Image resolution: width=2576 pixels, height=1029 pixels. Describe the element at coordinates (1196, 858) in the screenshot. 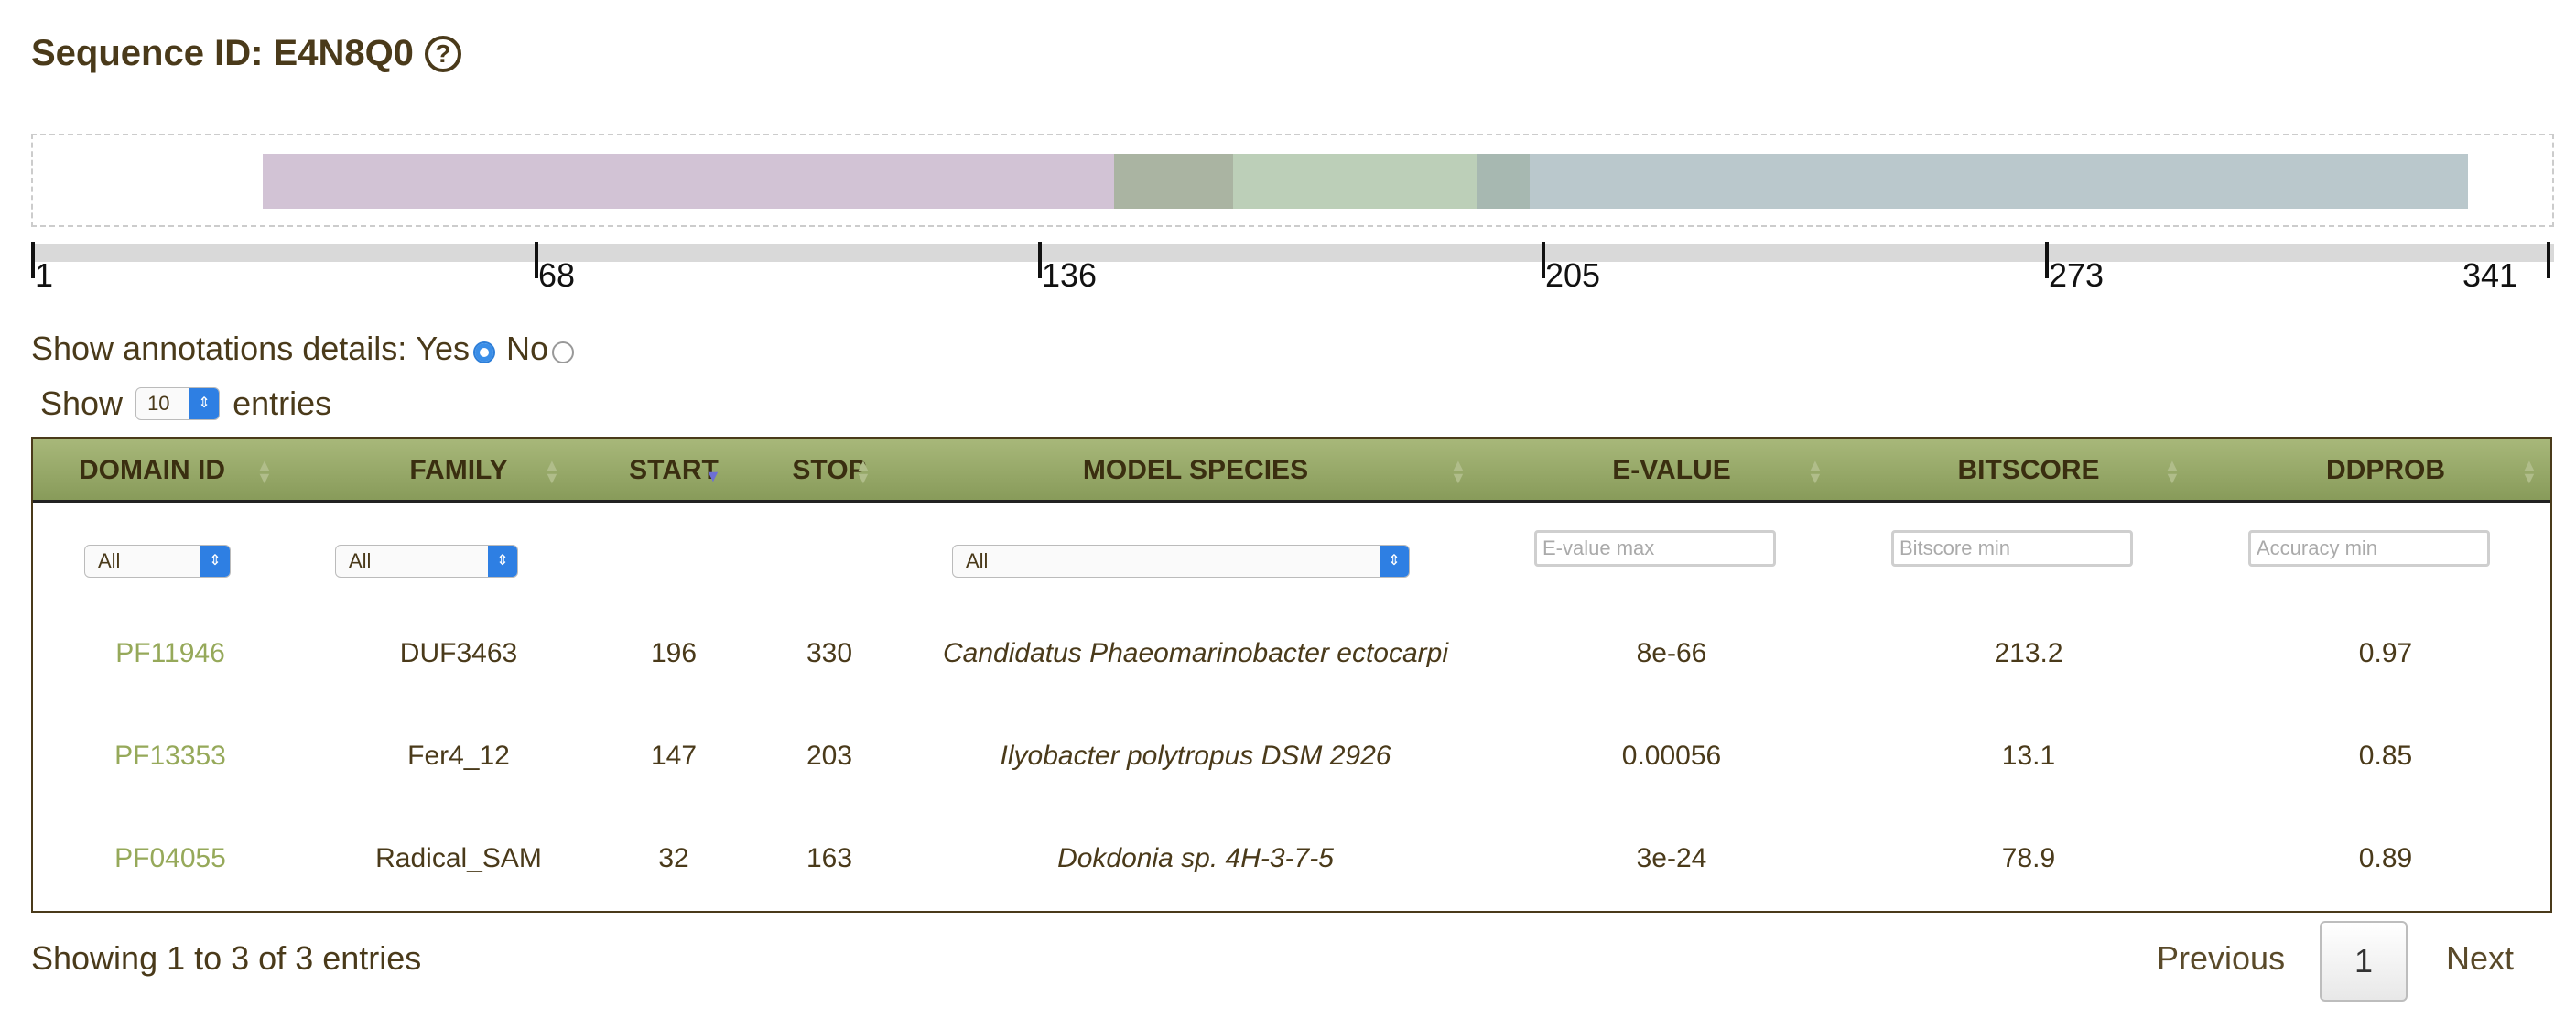

I see `species-cell: Dokdonia sp. 4H-3-7-5` at that location.